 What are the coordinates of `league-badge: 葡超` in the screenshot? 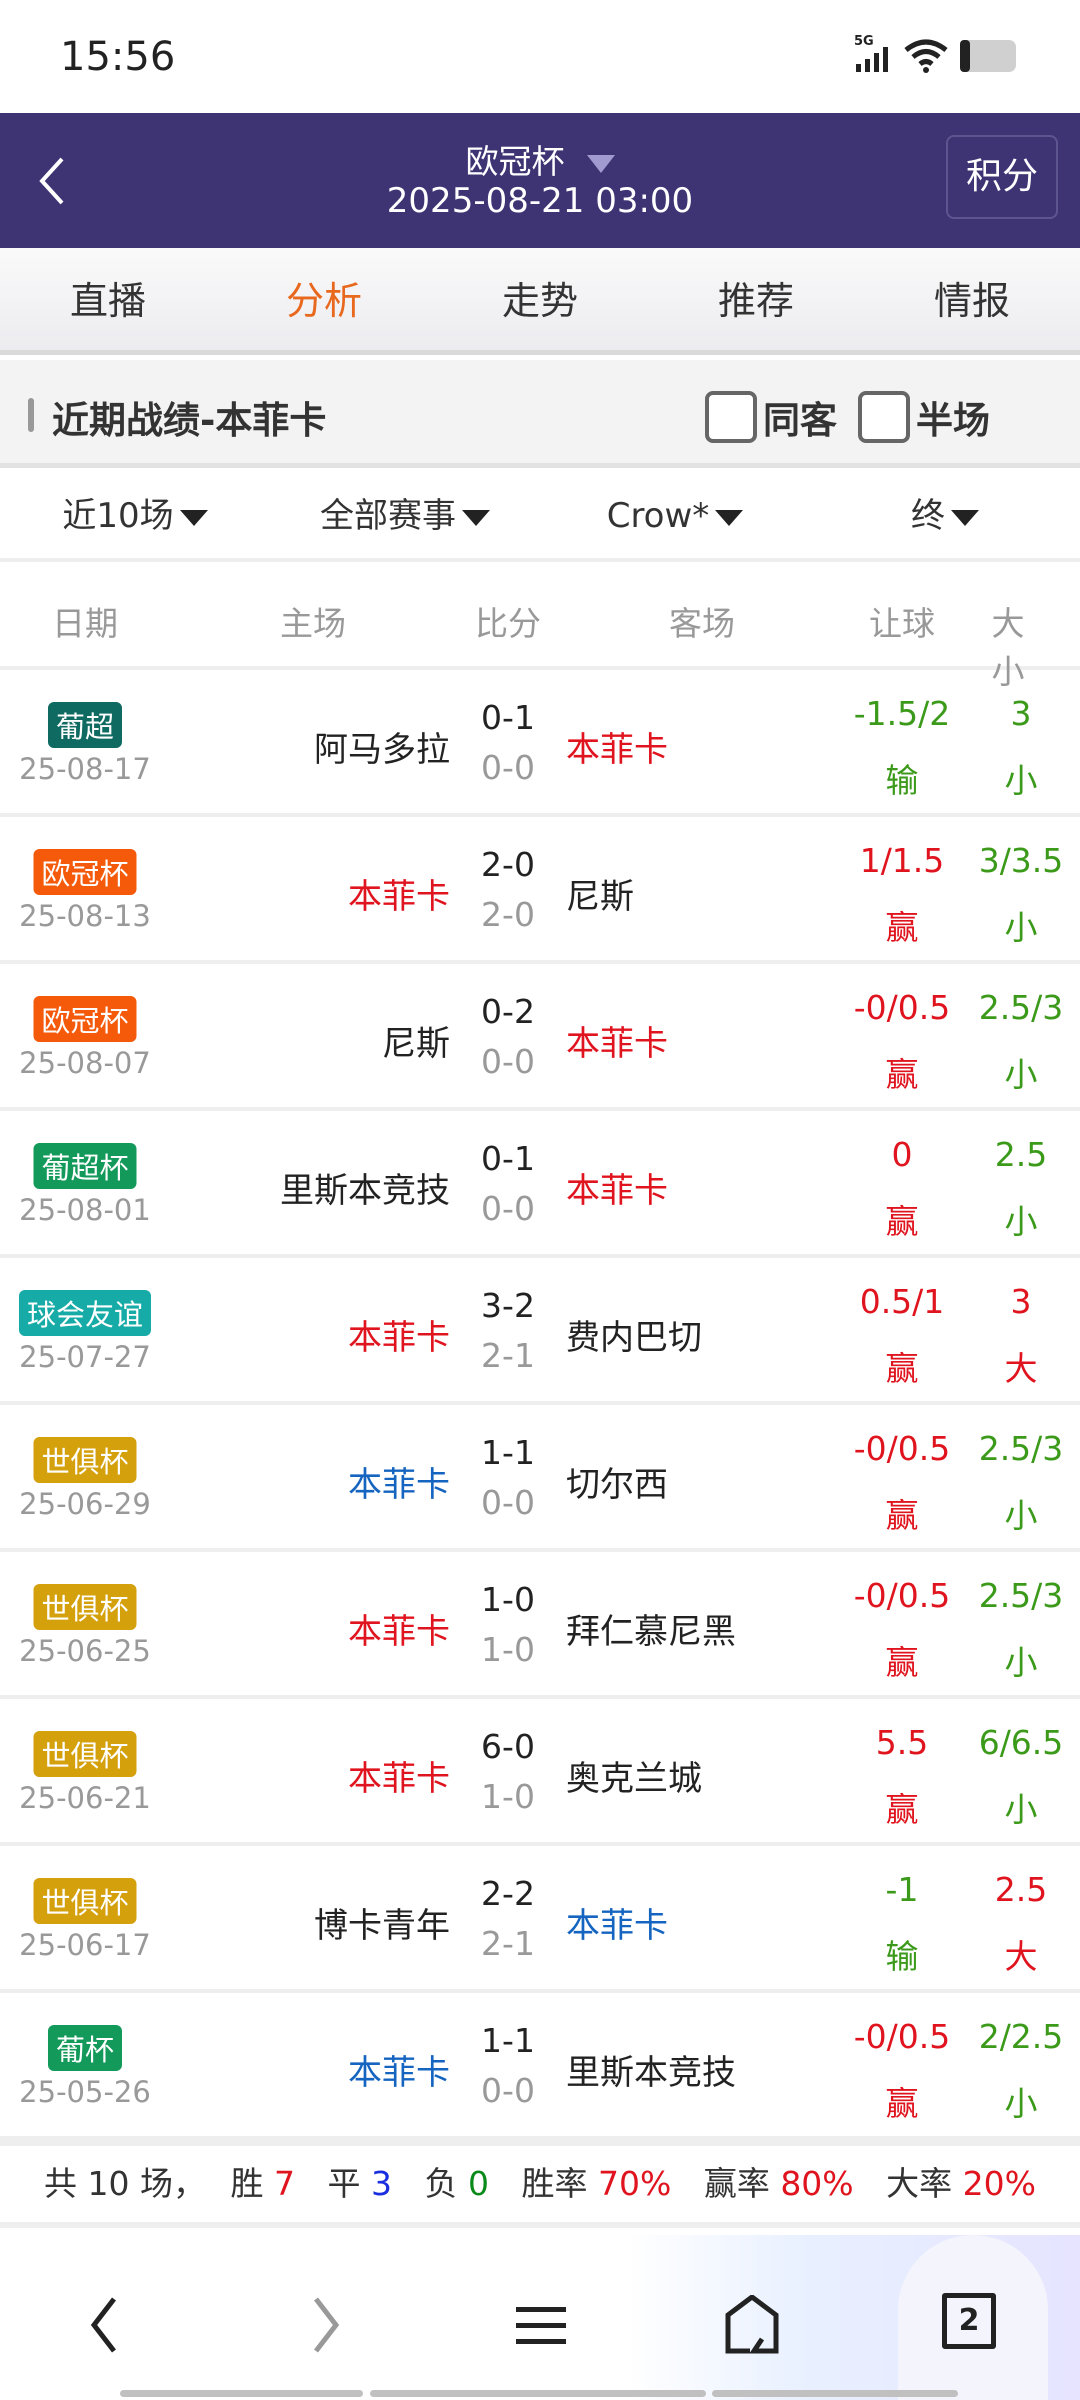 It's located at (85, 725).